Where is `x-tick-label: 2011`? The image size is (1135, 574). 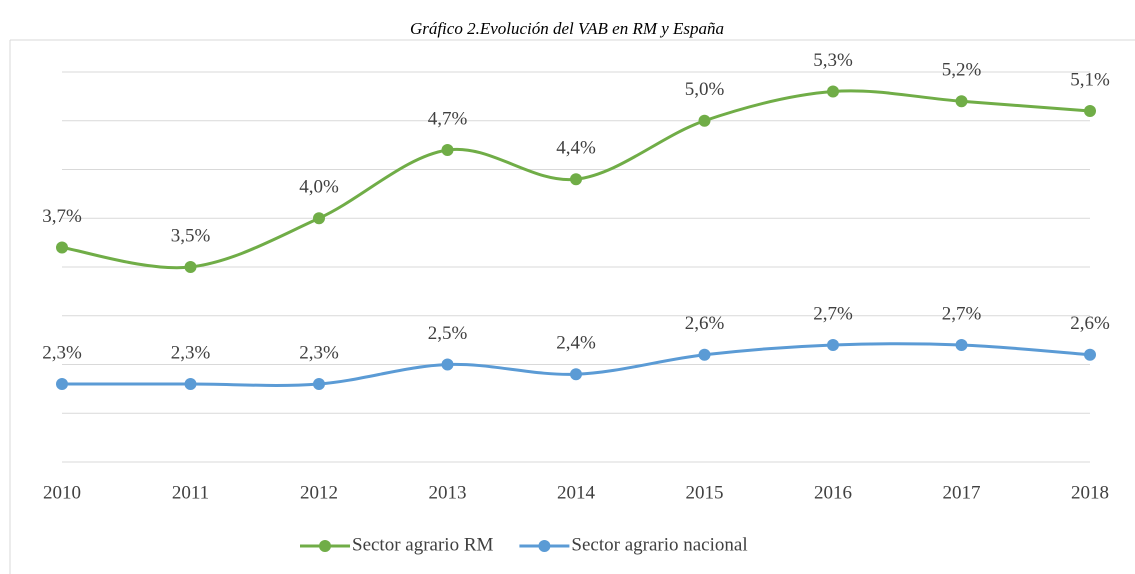
x-tick-label: 2011 is located at coordinates (190, 492).